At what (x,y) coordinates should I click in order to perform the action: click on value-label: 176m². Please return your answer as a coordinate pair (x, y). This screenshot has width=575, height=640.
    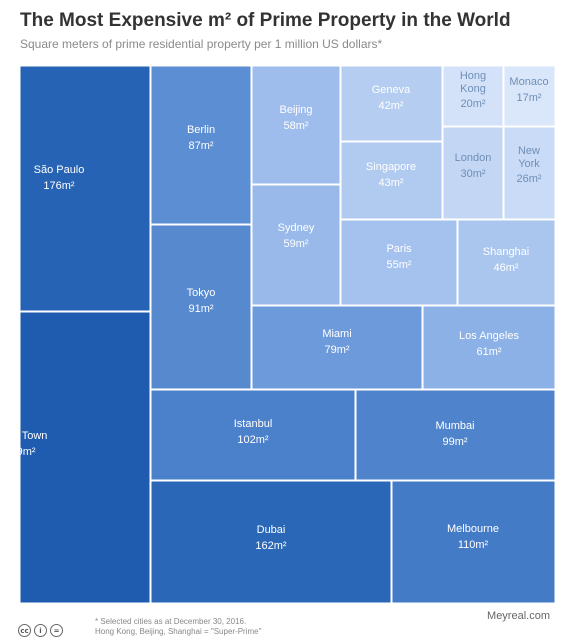
    Looking at the image, I should click on (59, 186).